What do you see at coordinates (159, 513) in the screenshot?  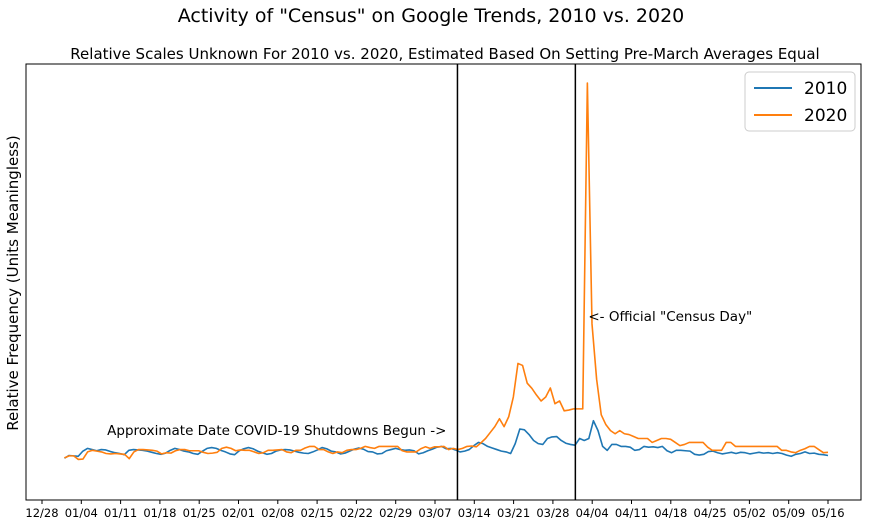 I see `x-tick-label: 01/18` at bounding box center [159, 513].